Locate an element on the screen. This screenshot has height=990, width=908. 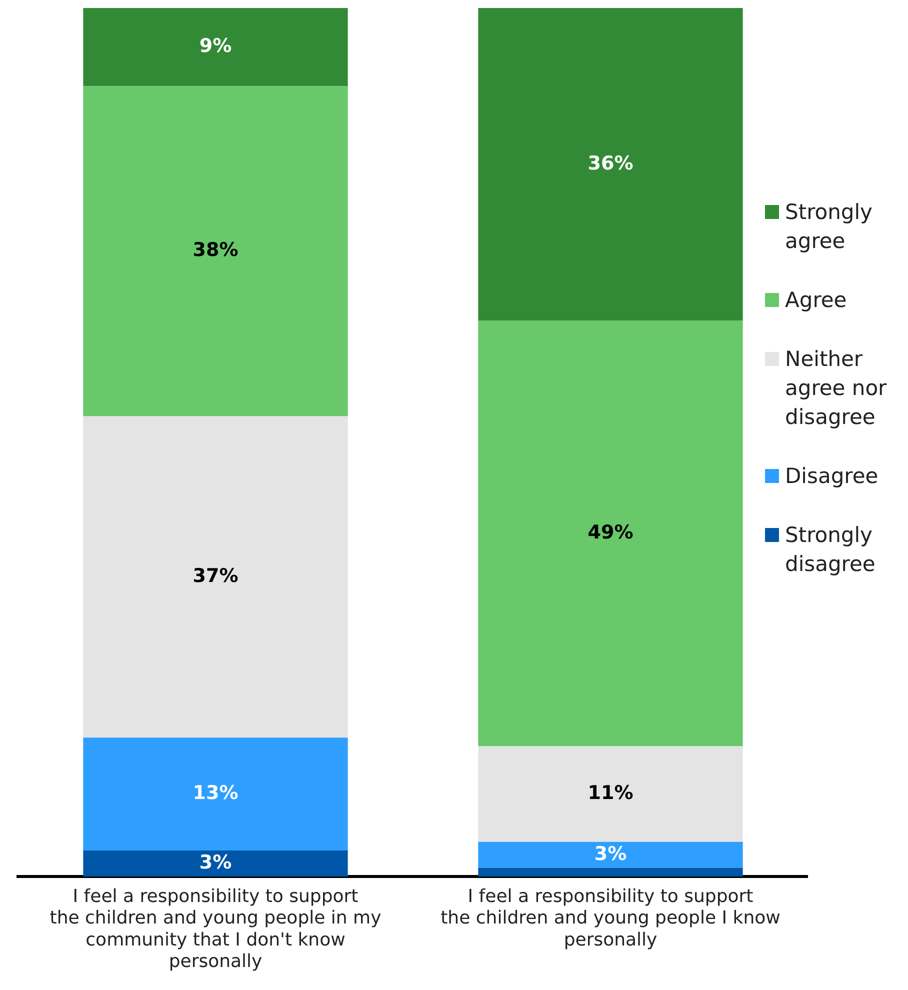
legend-label: Strongly disagree is located at coordinates (830, 550).